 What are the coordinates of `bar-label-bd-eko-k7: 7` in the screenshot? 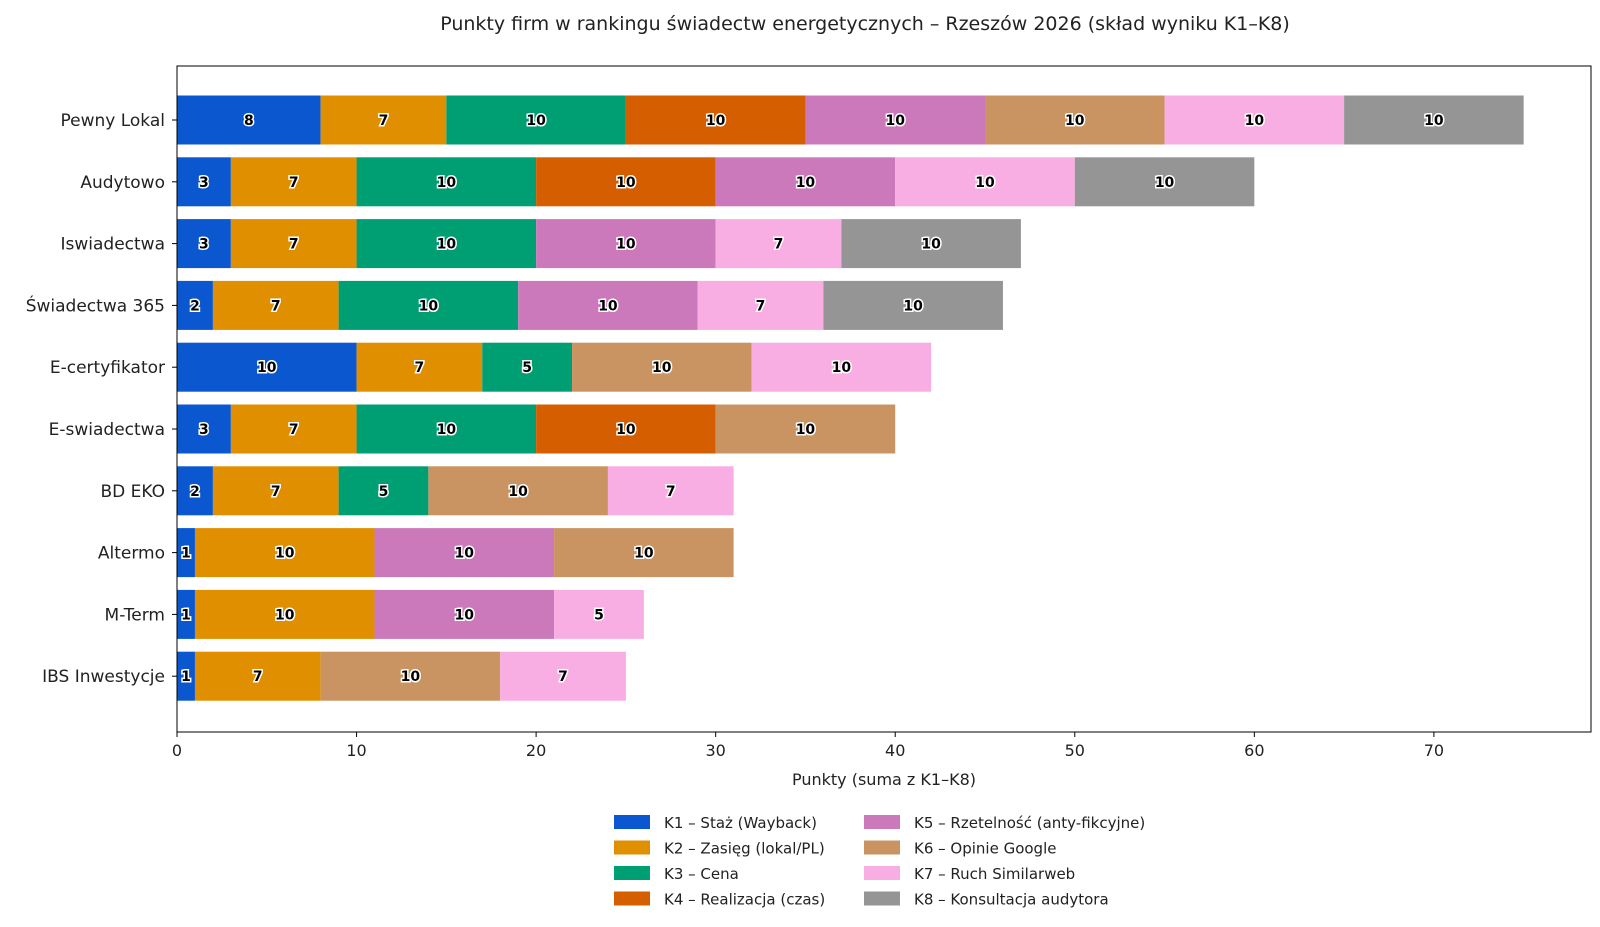 It's located at (671, 492).